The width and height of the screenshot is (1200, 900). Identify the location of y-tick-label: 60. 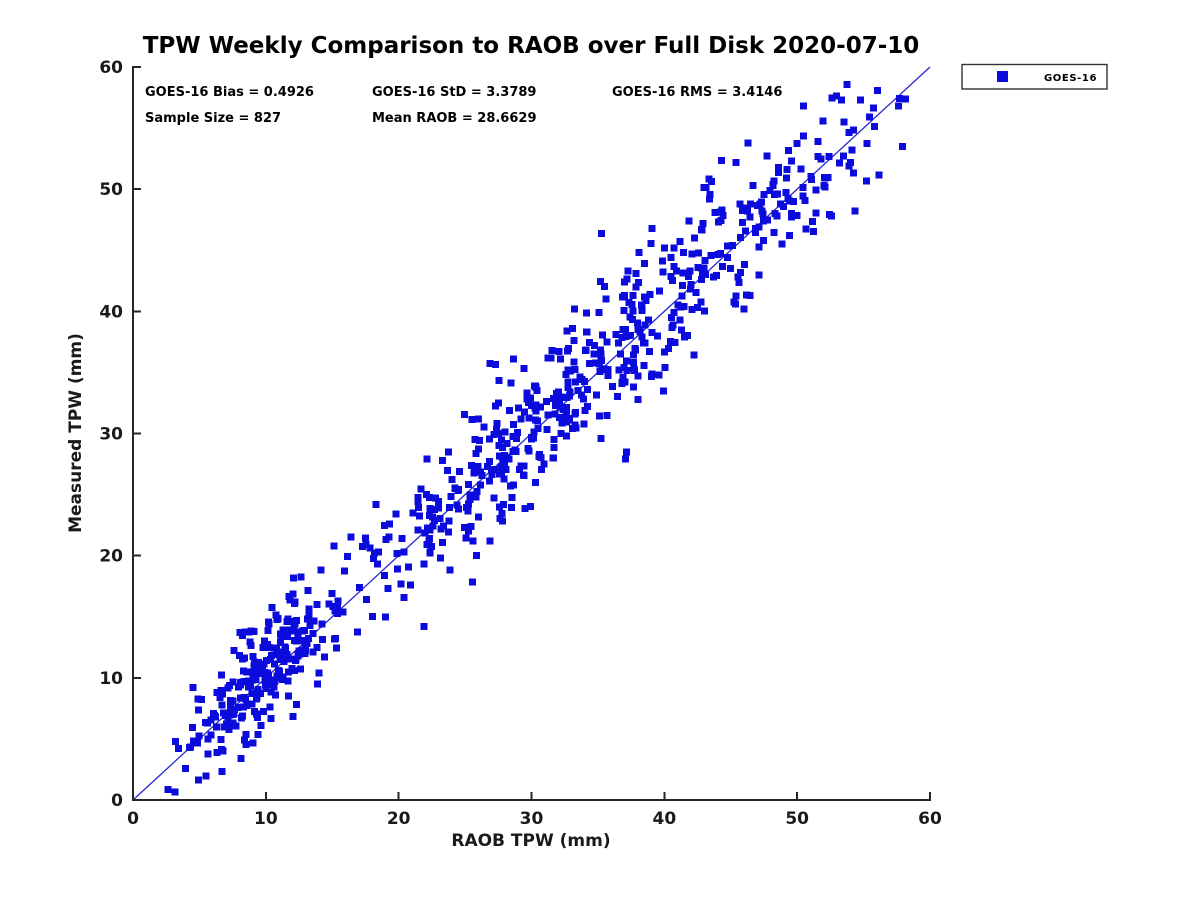
(111, 68).